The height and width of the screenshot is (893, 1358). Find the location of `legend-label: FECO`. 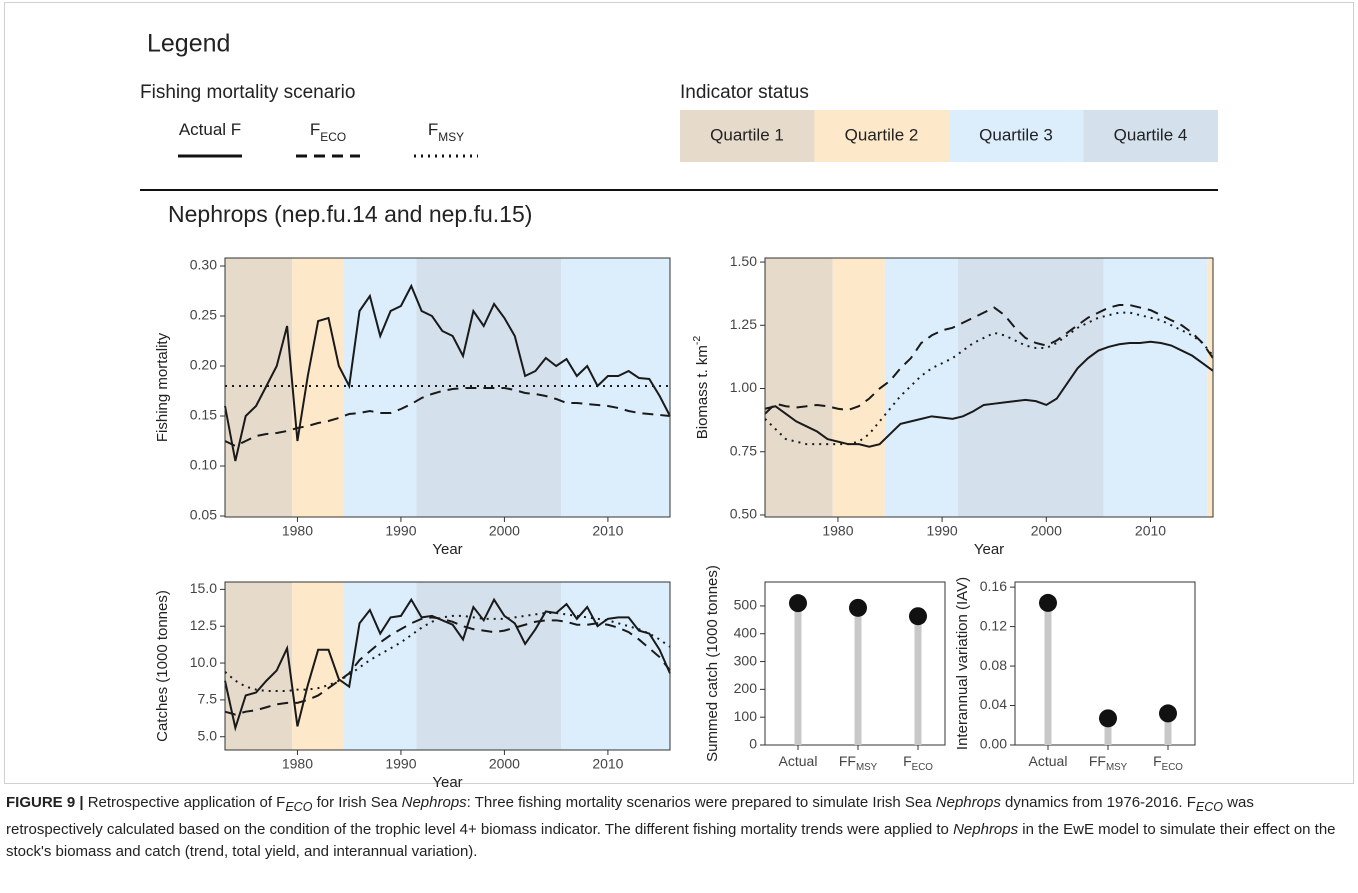

legend-label: FECO is located at coordinates (328, 132).